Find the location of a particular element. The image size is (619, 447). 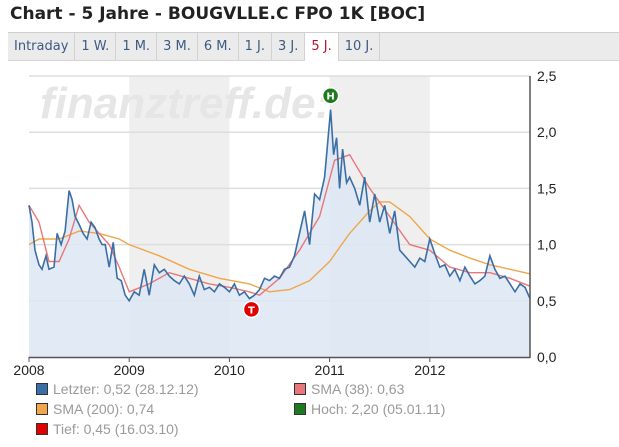

low-marker-icon is located at coordinates (251, 309).